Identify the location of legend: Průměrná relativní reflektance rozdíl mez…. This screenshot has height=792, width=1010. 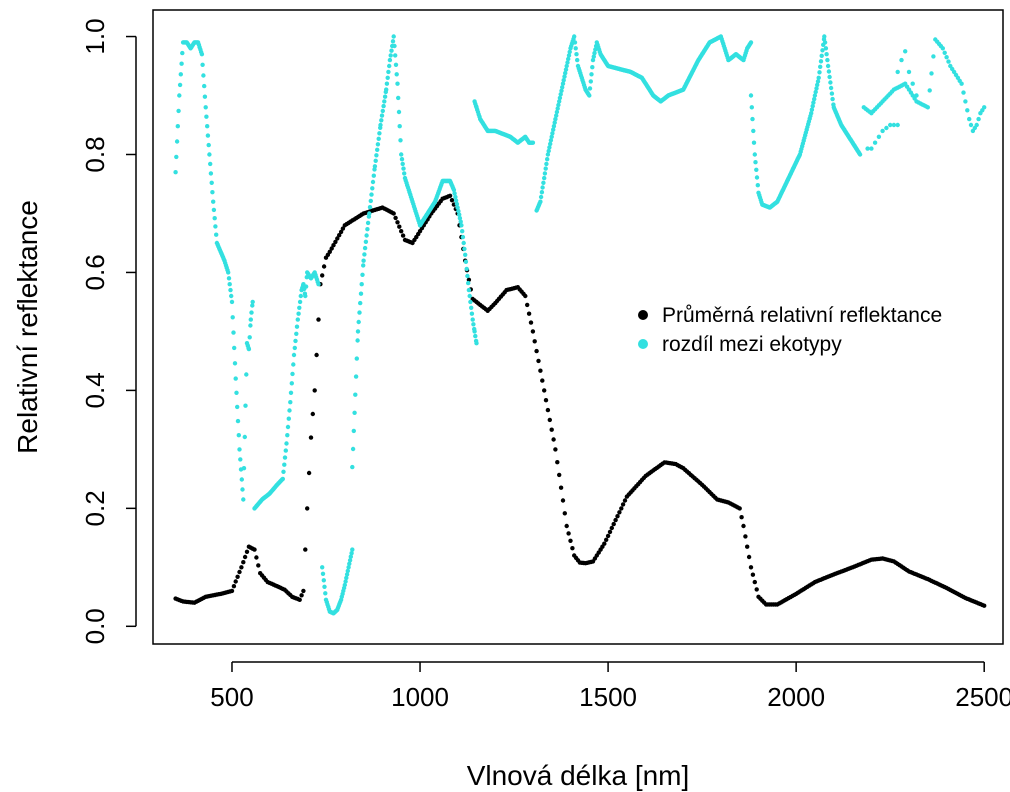
(790, 330).